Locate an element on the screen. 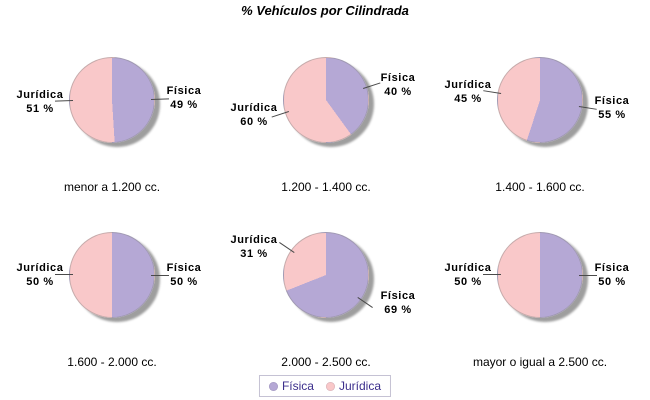 The image size is (650, 400). legend-label-juridica: Jurídica is located at coordinates (360, 386).